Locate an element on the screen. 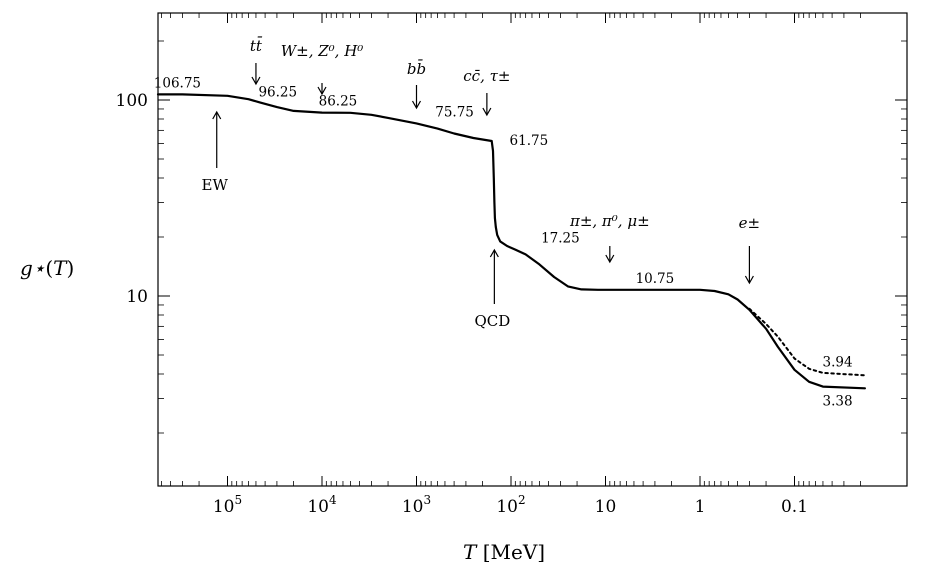 This screenshot has width=929, height=572. x-tick-label: 0.1 is located at coordinates (794, 507).